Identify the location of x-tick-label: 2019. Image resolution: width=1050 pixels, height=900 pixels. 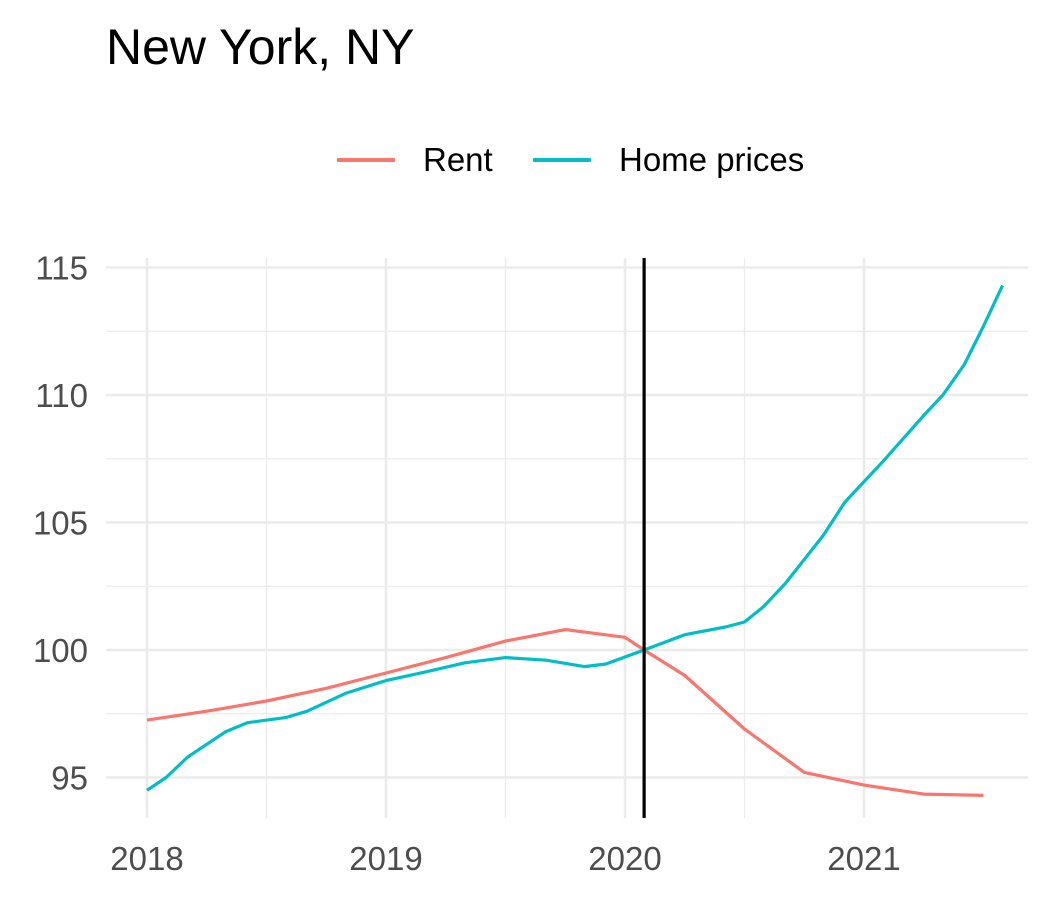
(385, 858).